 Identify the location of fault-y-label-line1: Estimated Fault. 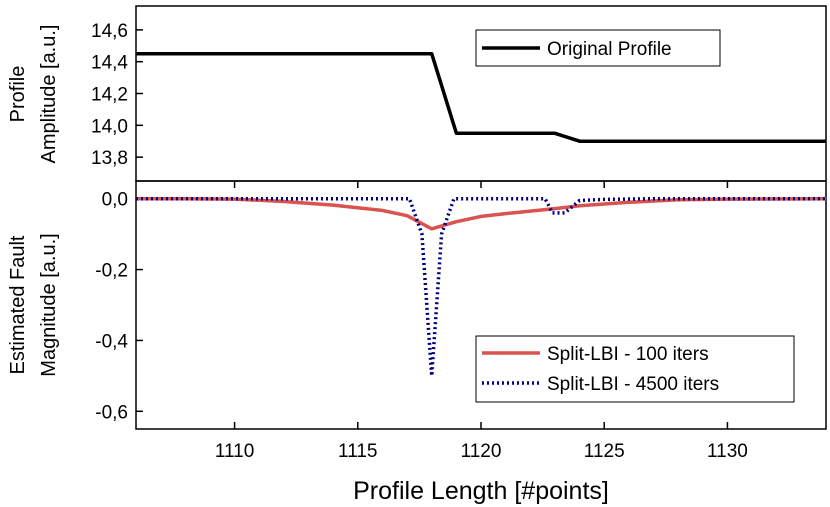
(18, 304).